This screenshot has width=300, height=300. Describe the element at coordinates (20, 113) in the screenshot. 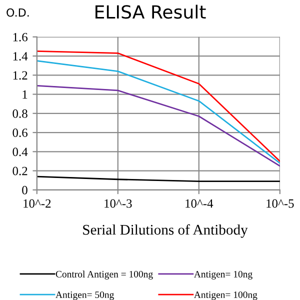

I see `y-tick-label: 0.8` at that location.